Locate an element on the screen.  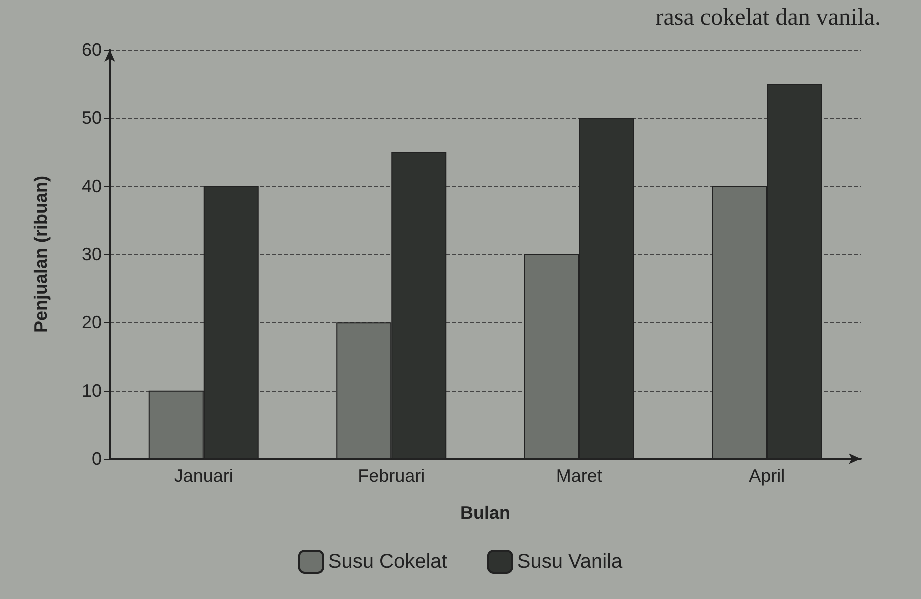
x-tick-label: Februari is located at coordinates (392, 476).